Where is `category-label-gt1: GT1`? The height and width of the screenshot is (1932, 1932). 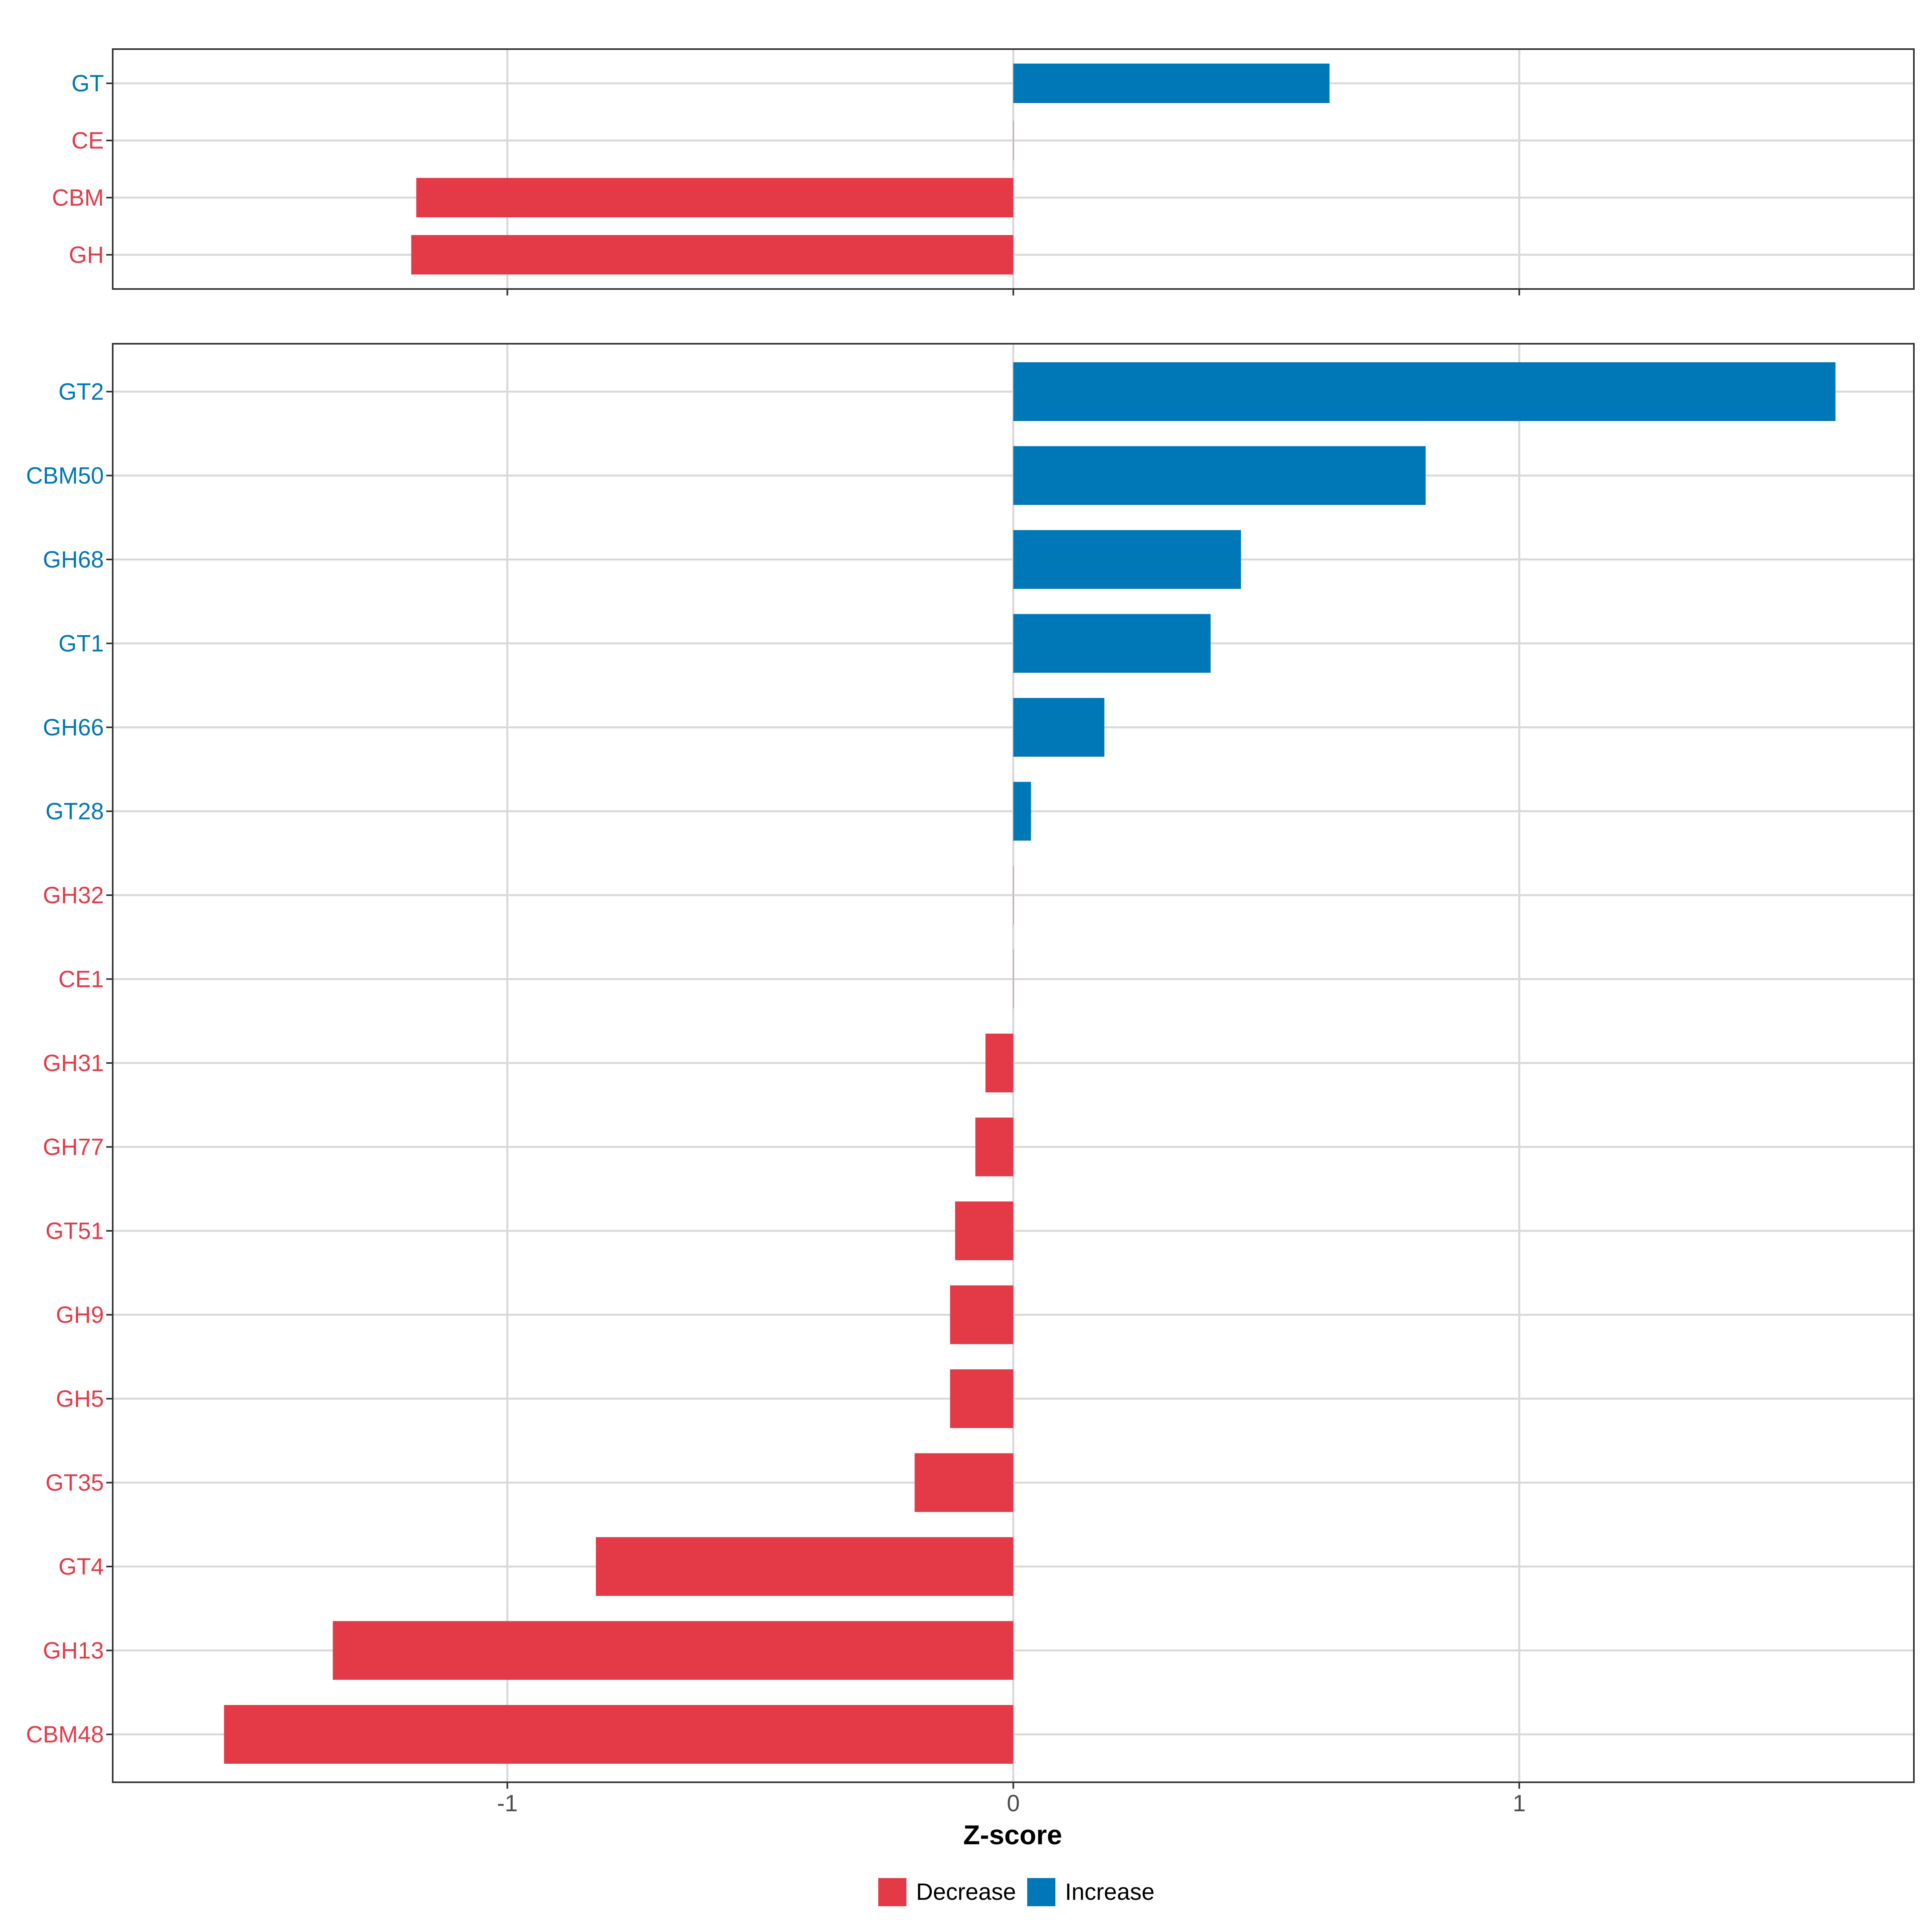 category-label-gt1: GT1 is located at coordinates (81, 644).